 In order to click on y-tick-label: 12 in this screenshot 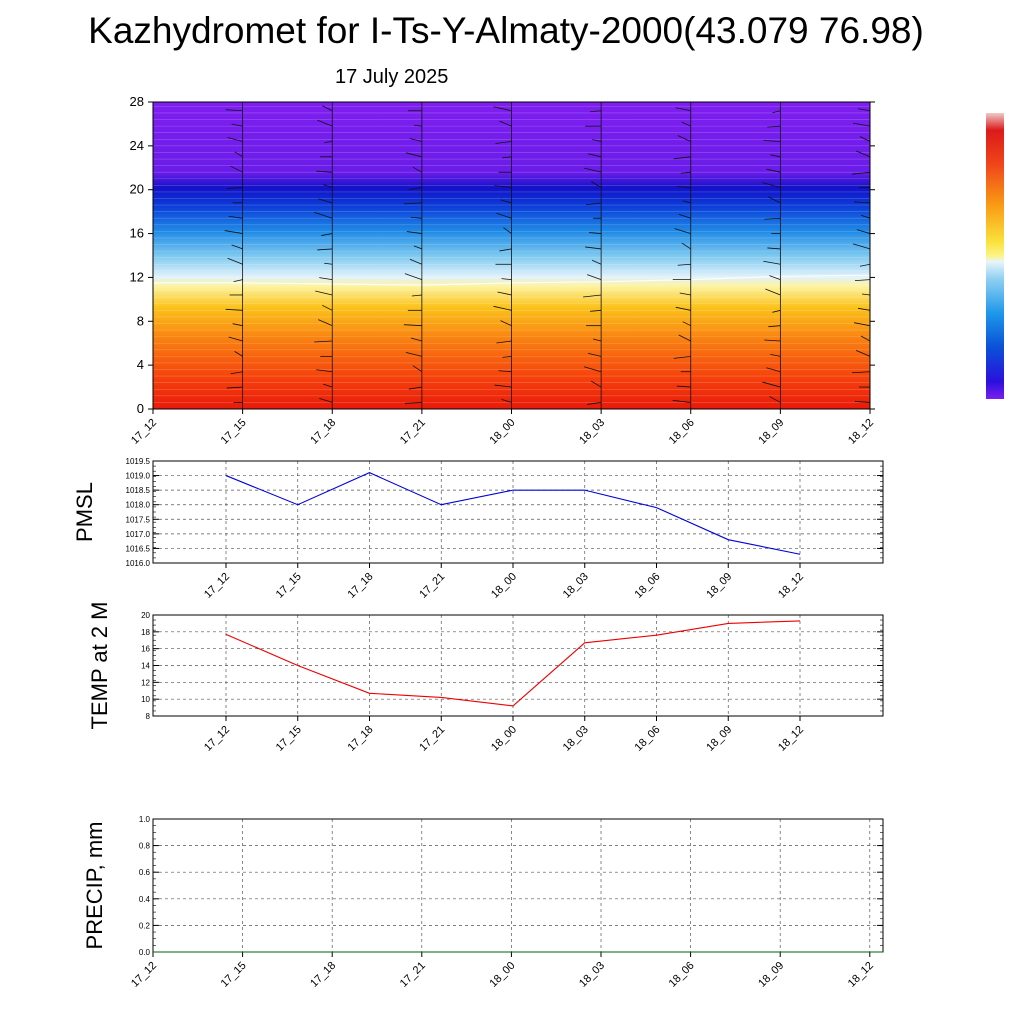, I will do `click(137, 276)`.